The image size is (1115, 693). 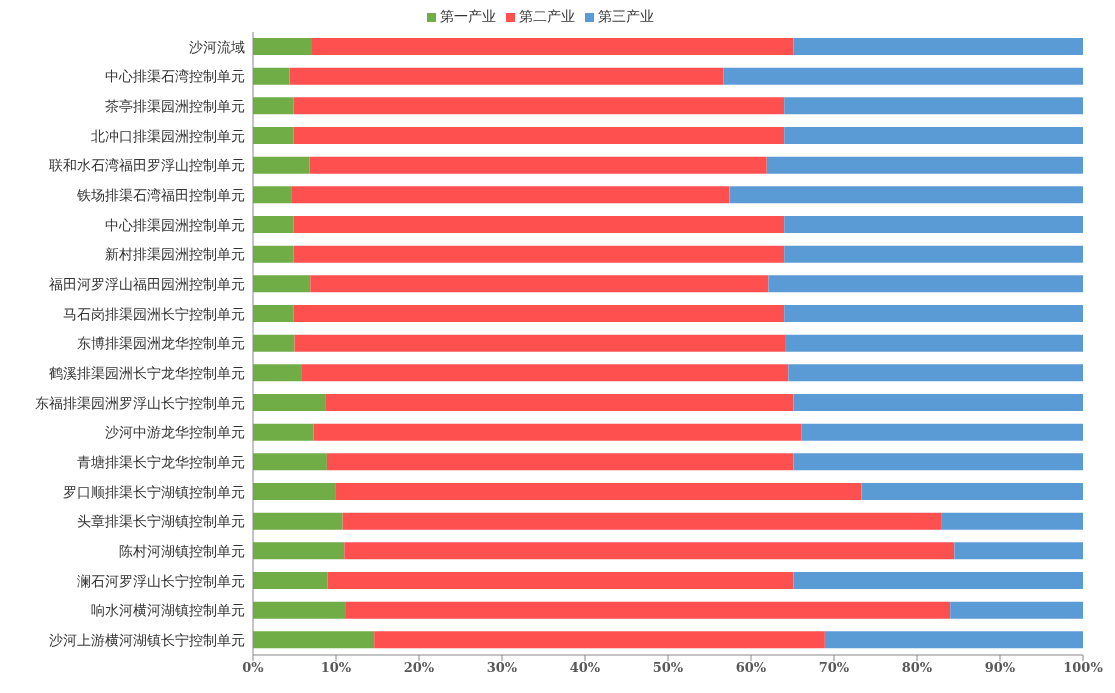 I want to click on x-tick-label: 70%, so click(x=834, y=668).